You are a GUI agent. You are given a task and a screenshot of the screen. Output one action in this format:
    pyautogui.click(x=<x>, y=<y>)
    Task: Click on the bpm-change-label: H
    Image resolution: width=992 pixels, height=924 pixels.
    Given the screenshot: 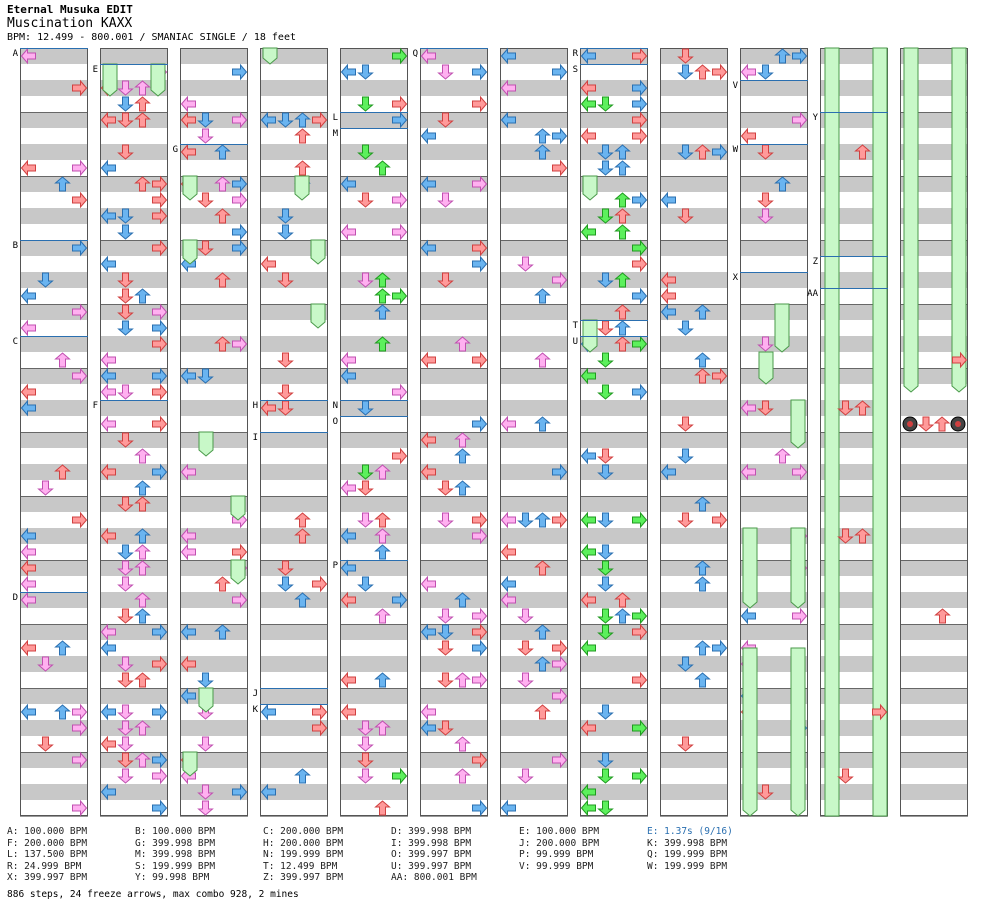 What is the action you would take?
    pyautogui.click(x=255, y=406)
    